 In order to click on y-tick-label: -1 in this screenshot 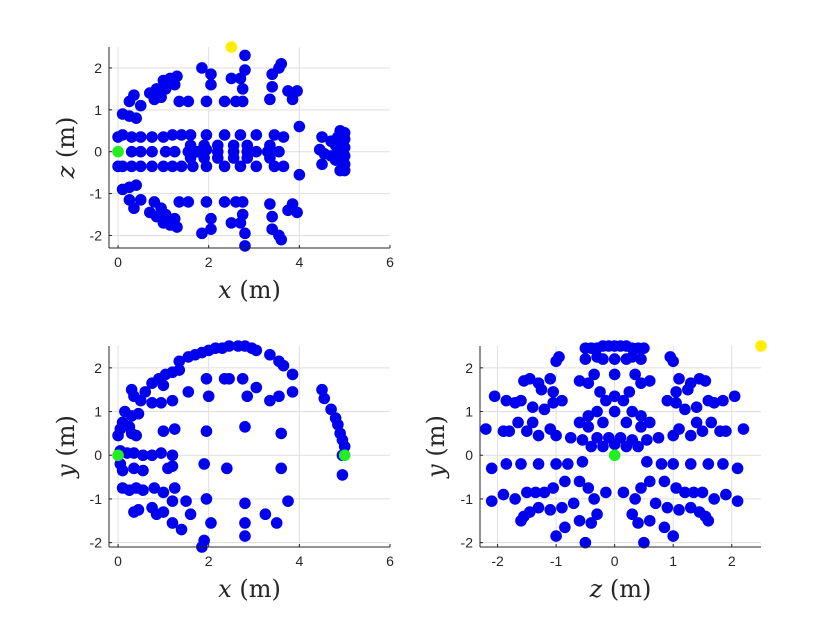, I will do `click(467, 499)`.